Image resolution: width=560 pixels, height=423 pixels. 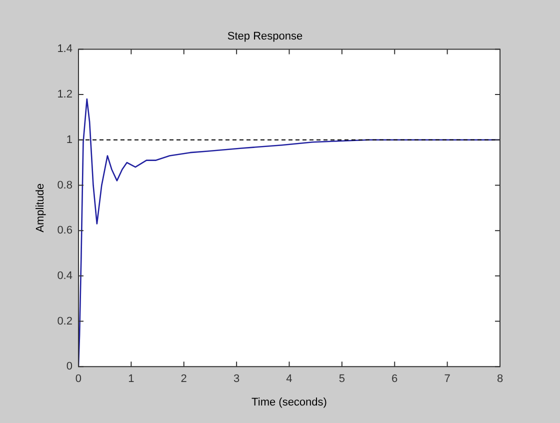 I want to click on y-tick-label: 0.6, so click(x=64, y=230).